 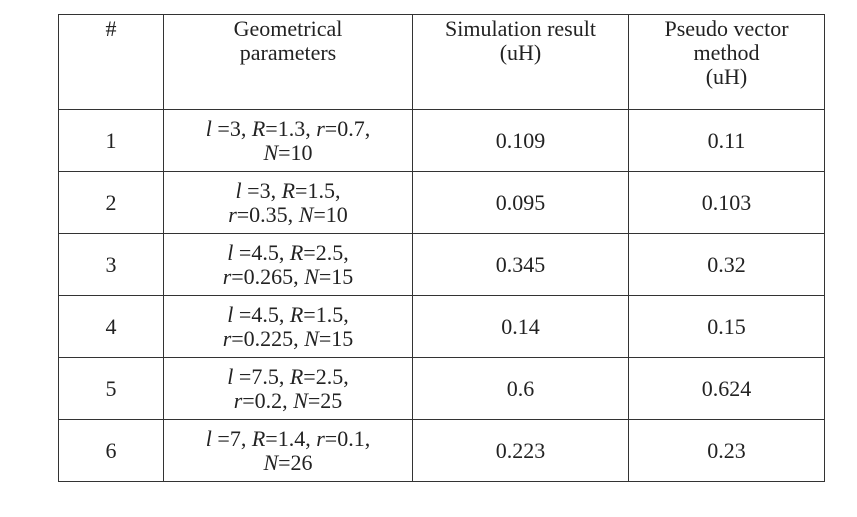 I want to click on cell-text: 0.23, so click(x=726, y=450).